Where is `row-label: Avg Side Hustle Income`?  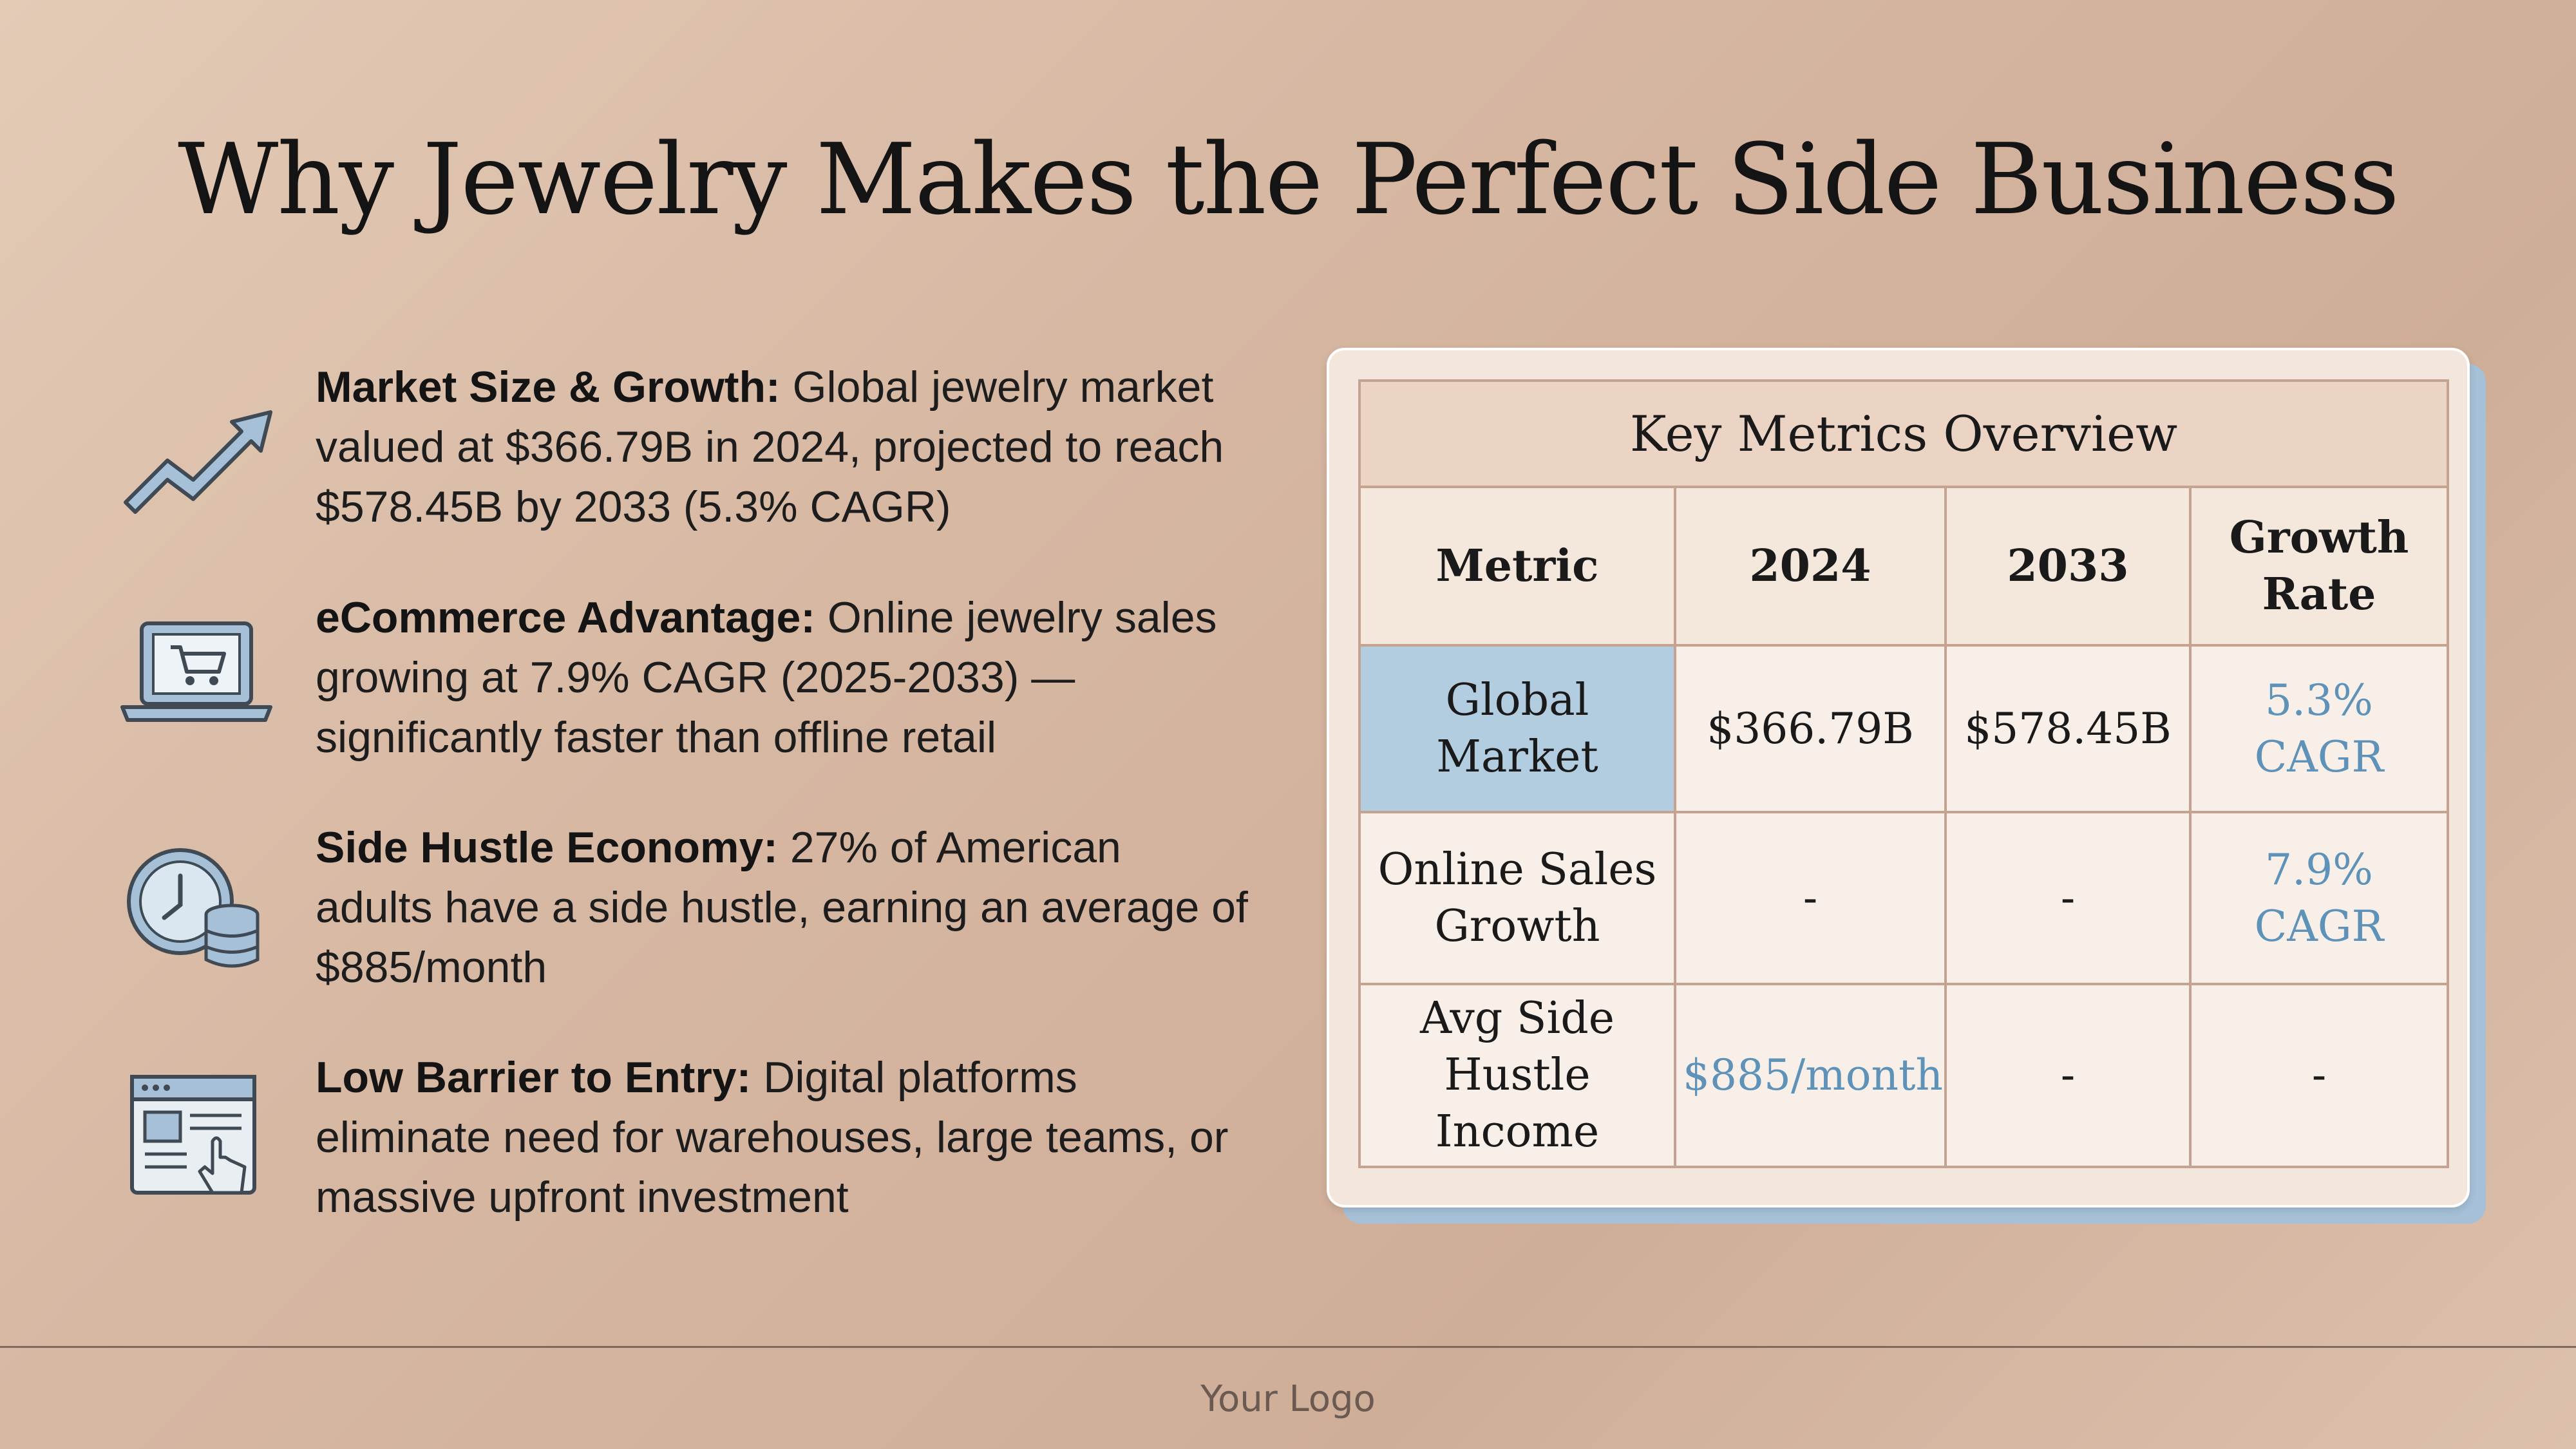
row-label: Avg Side Hustle Income is located at coordinates (1517, 1075).